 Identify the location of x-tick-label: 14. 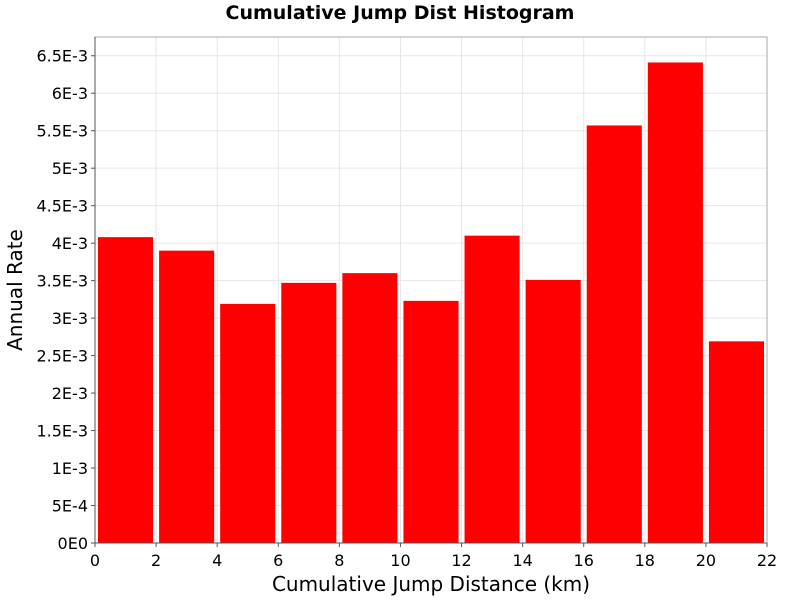
(522, 560).